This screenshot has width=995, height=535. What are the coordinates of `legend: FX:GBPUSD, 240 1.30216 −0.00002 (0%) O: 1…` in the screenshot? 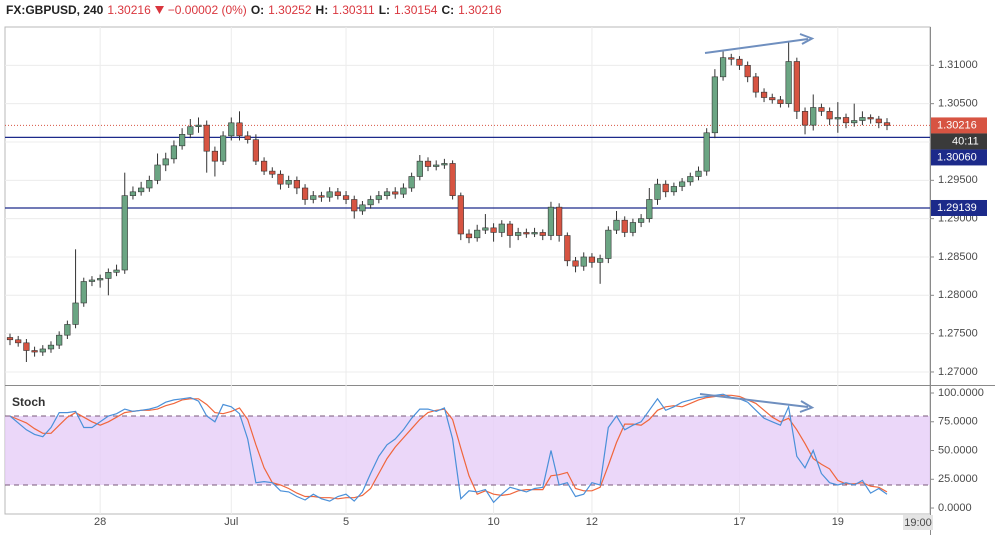 It's located at (254, 10).